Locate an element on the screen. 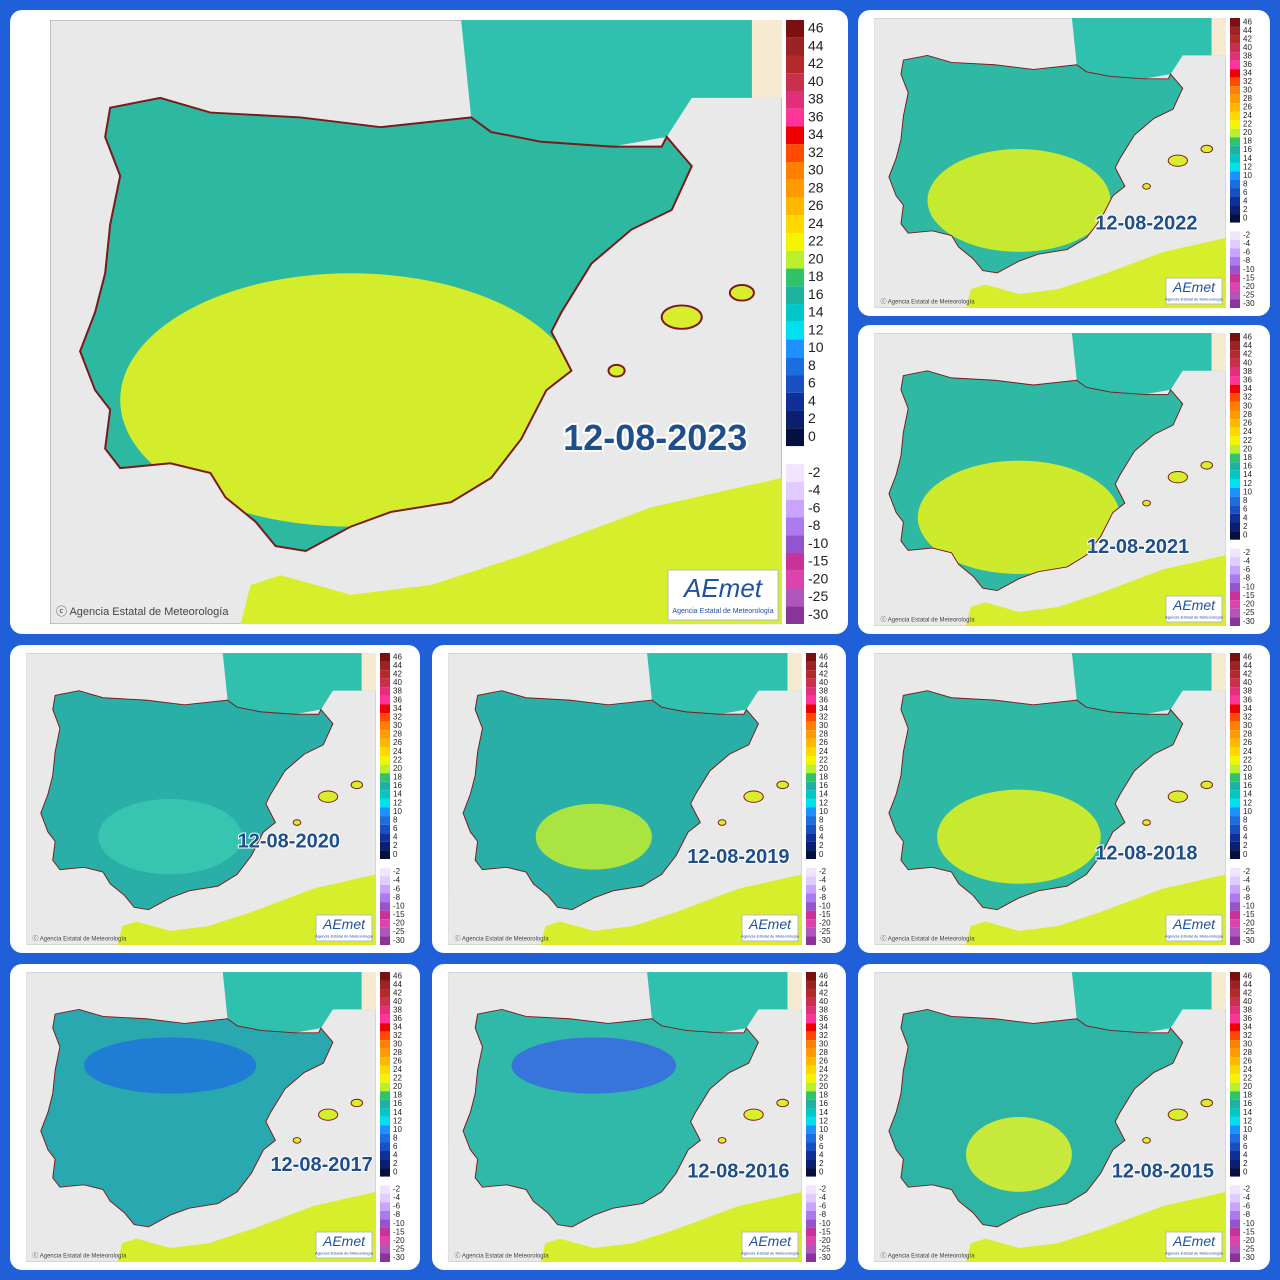 The width and height of the screenshot is (1280, 1280). coast is located at coordinates (187, 800).